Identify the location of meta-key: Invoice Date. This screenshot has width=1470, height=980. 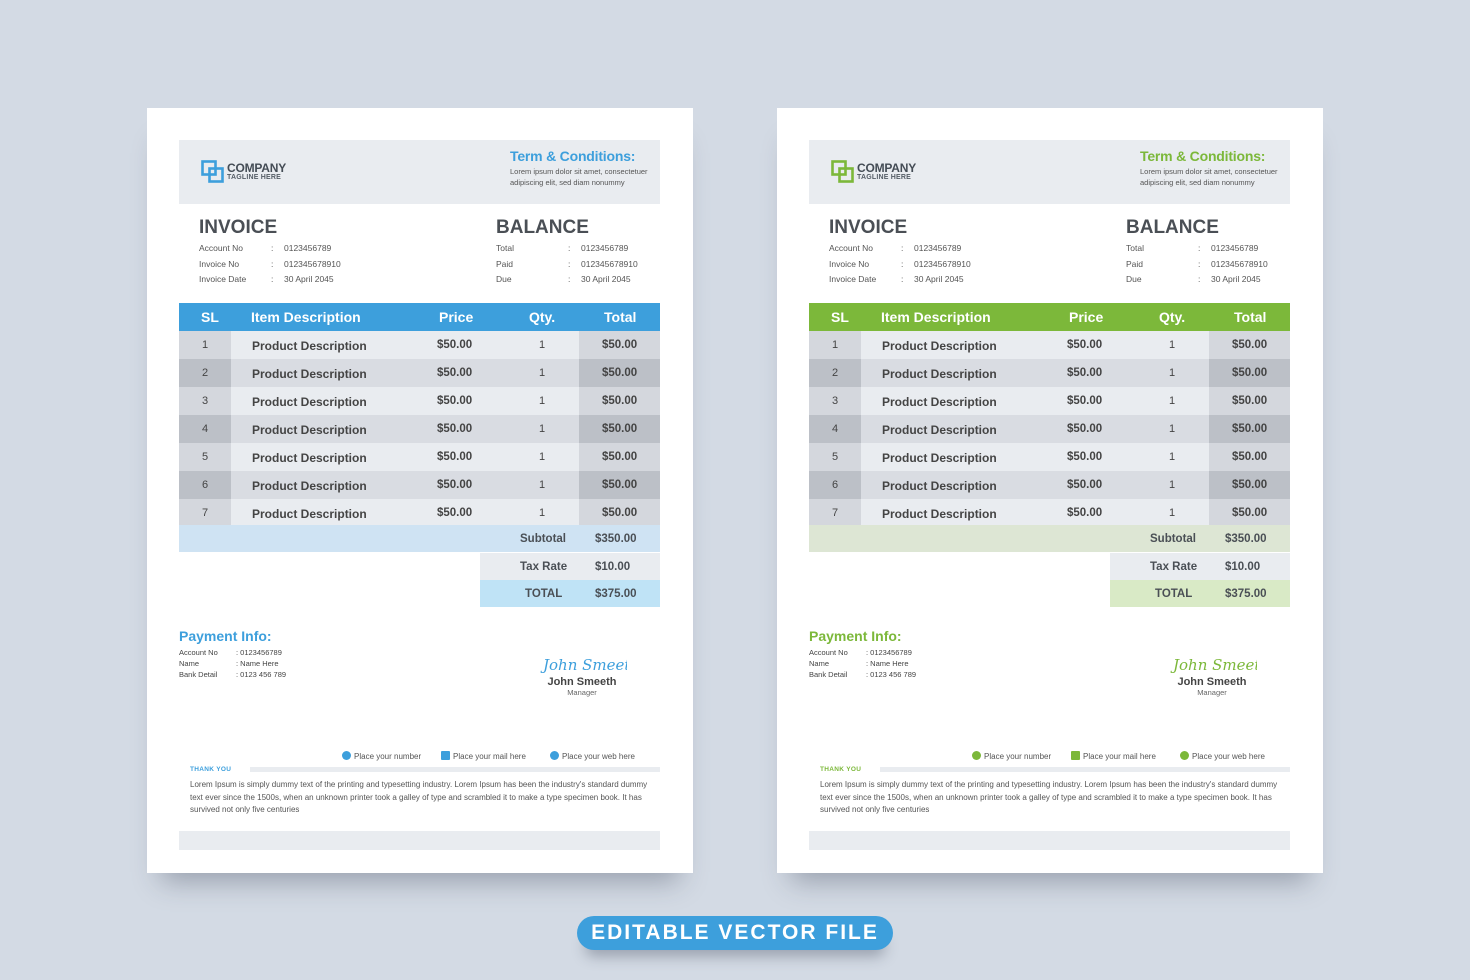
(223, 279).